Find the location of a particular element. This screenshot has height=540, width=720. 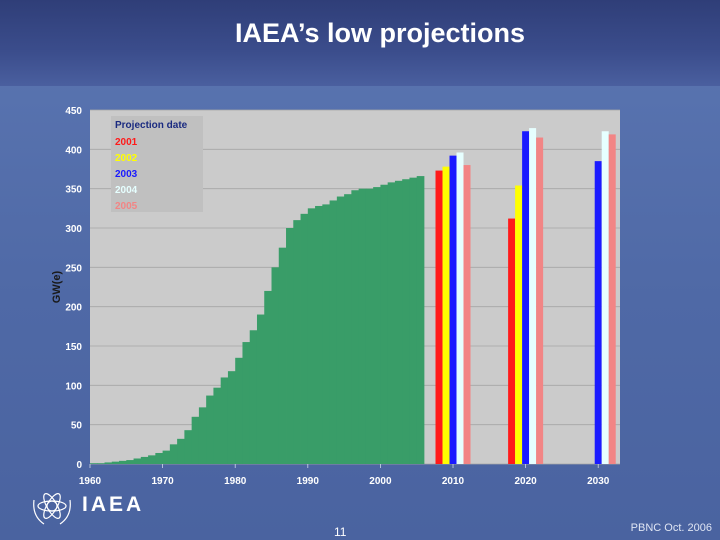

footer-text: PBNC Oct. 2006 is located at coordinates (671, 528).